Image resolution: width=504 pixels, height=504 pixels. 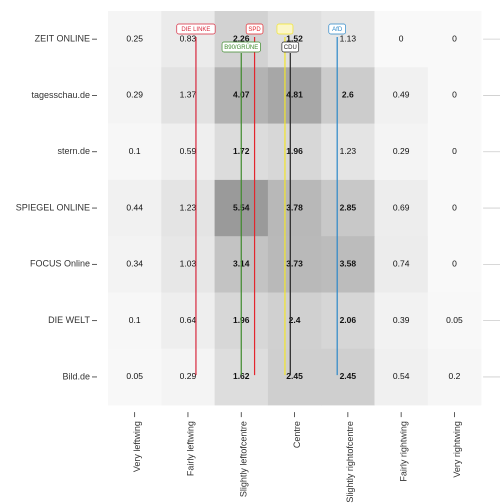 I want to click on cell-value-label: 1.37, so click(x=188, y=95).